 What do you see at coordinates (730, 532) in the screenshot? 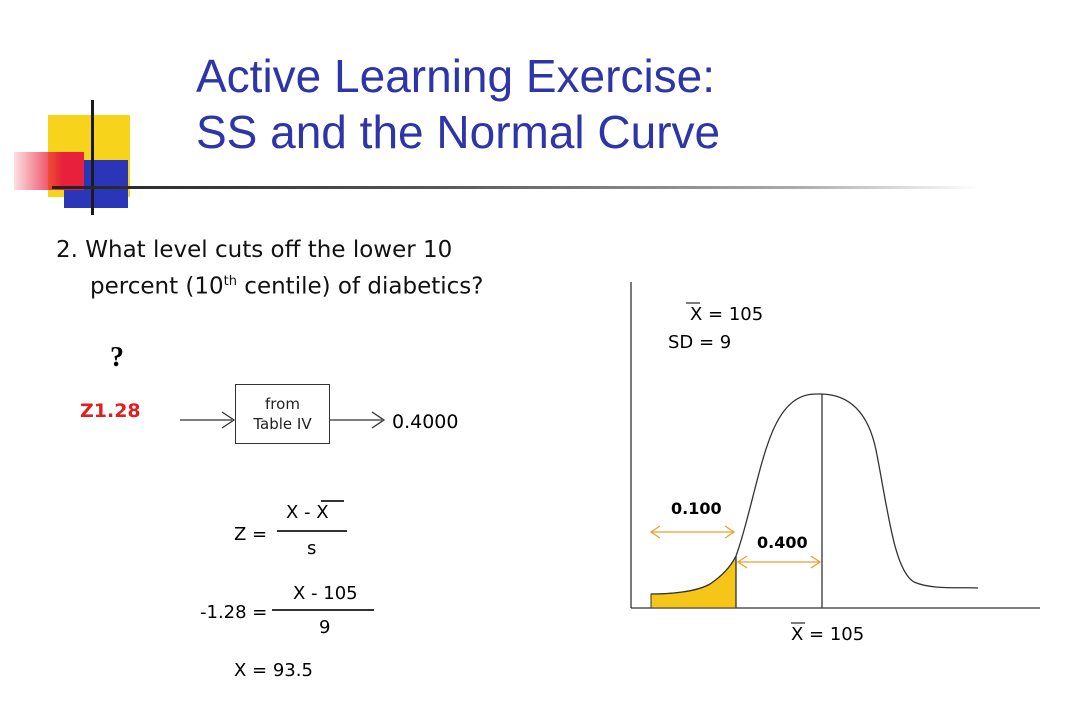
I see `tail-area-arrow-right-head` at bounding box center [730, 532].